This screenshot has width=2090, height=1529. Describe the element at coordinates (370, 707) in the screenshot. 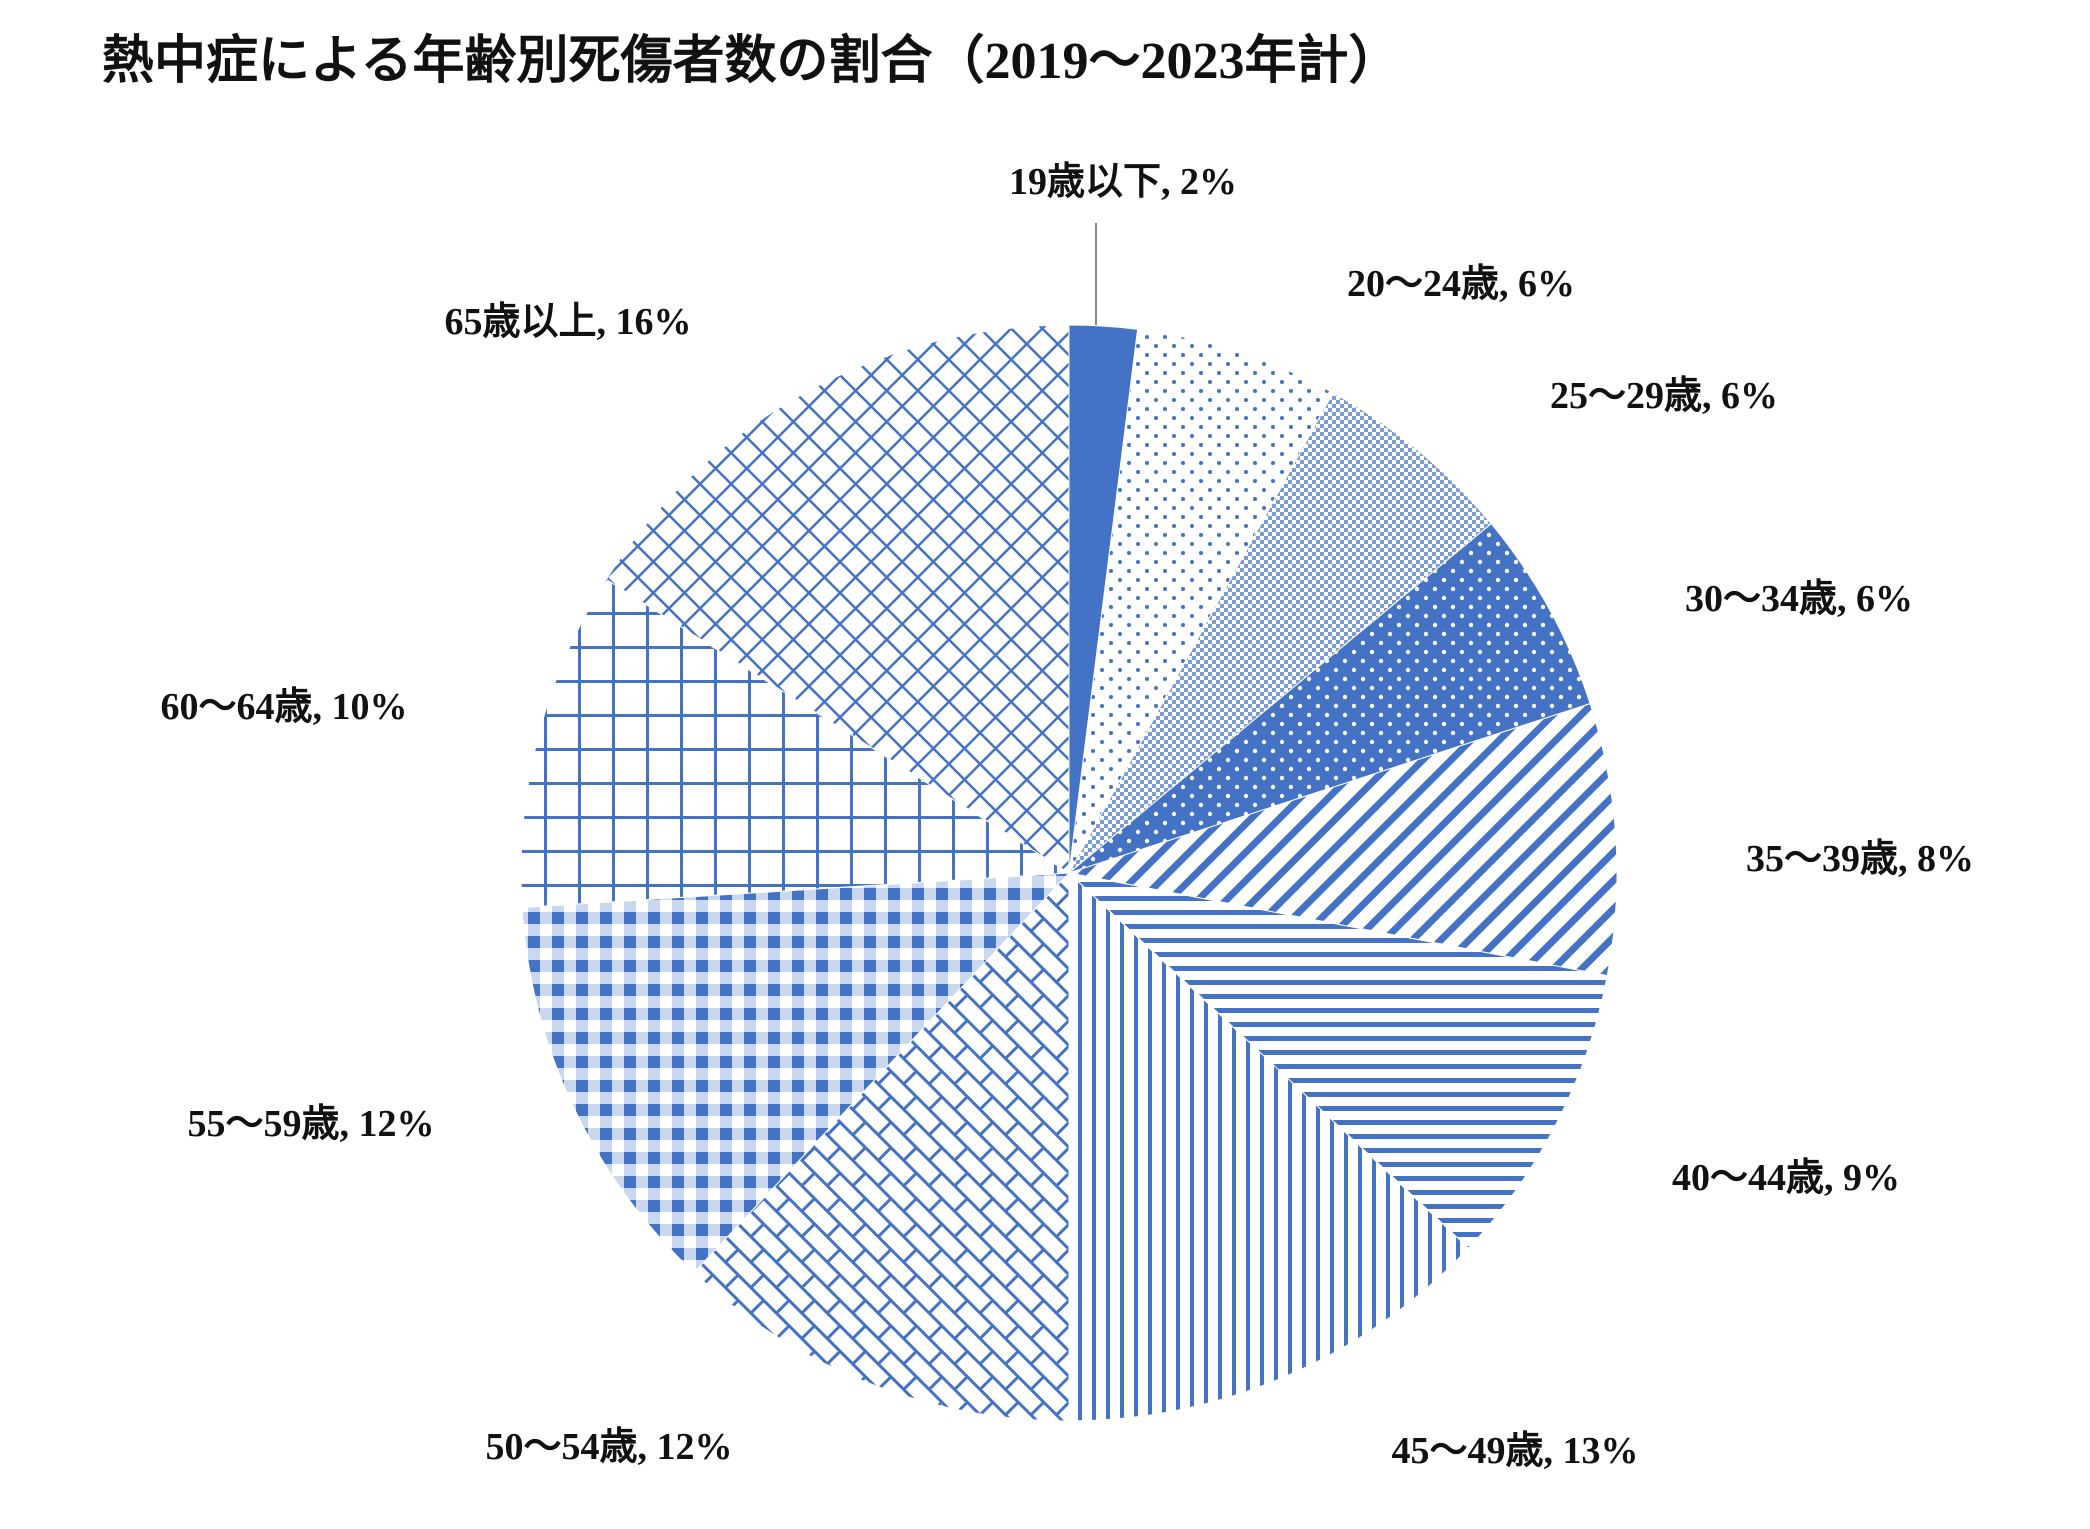

I see `value-label: 10%` at that location.